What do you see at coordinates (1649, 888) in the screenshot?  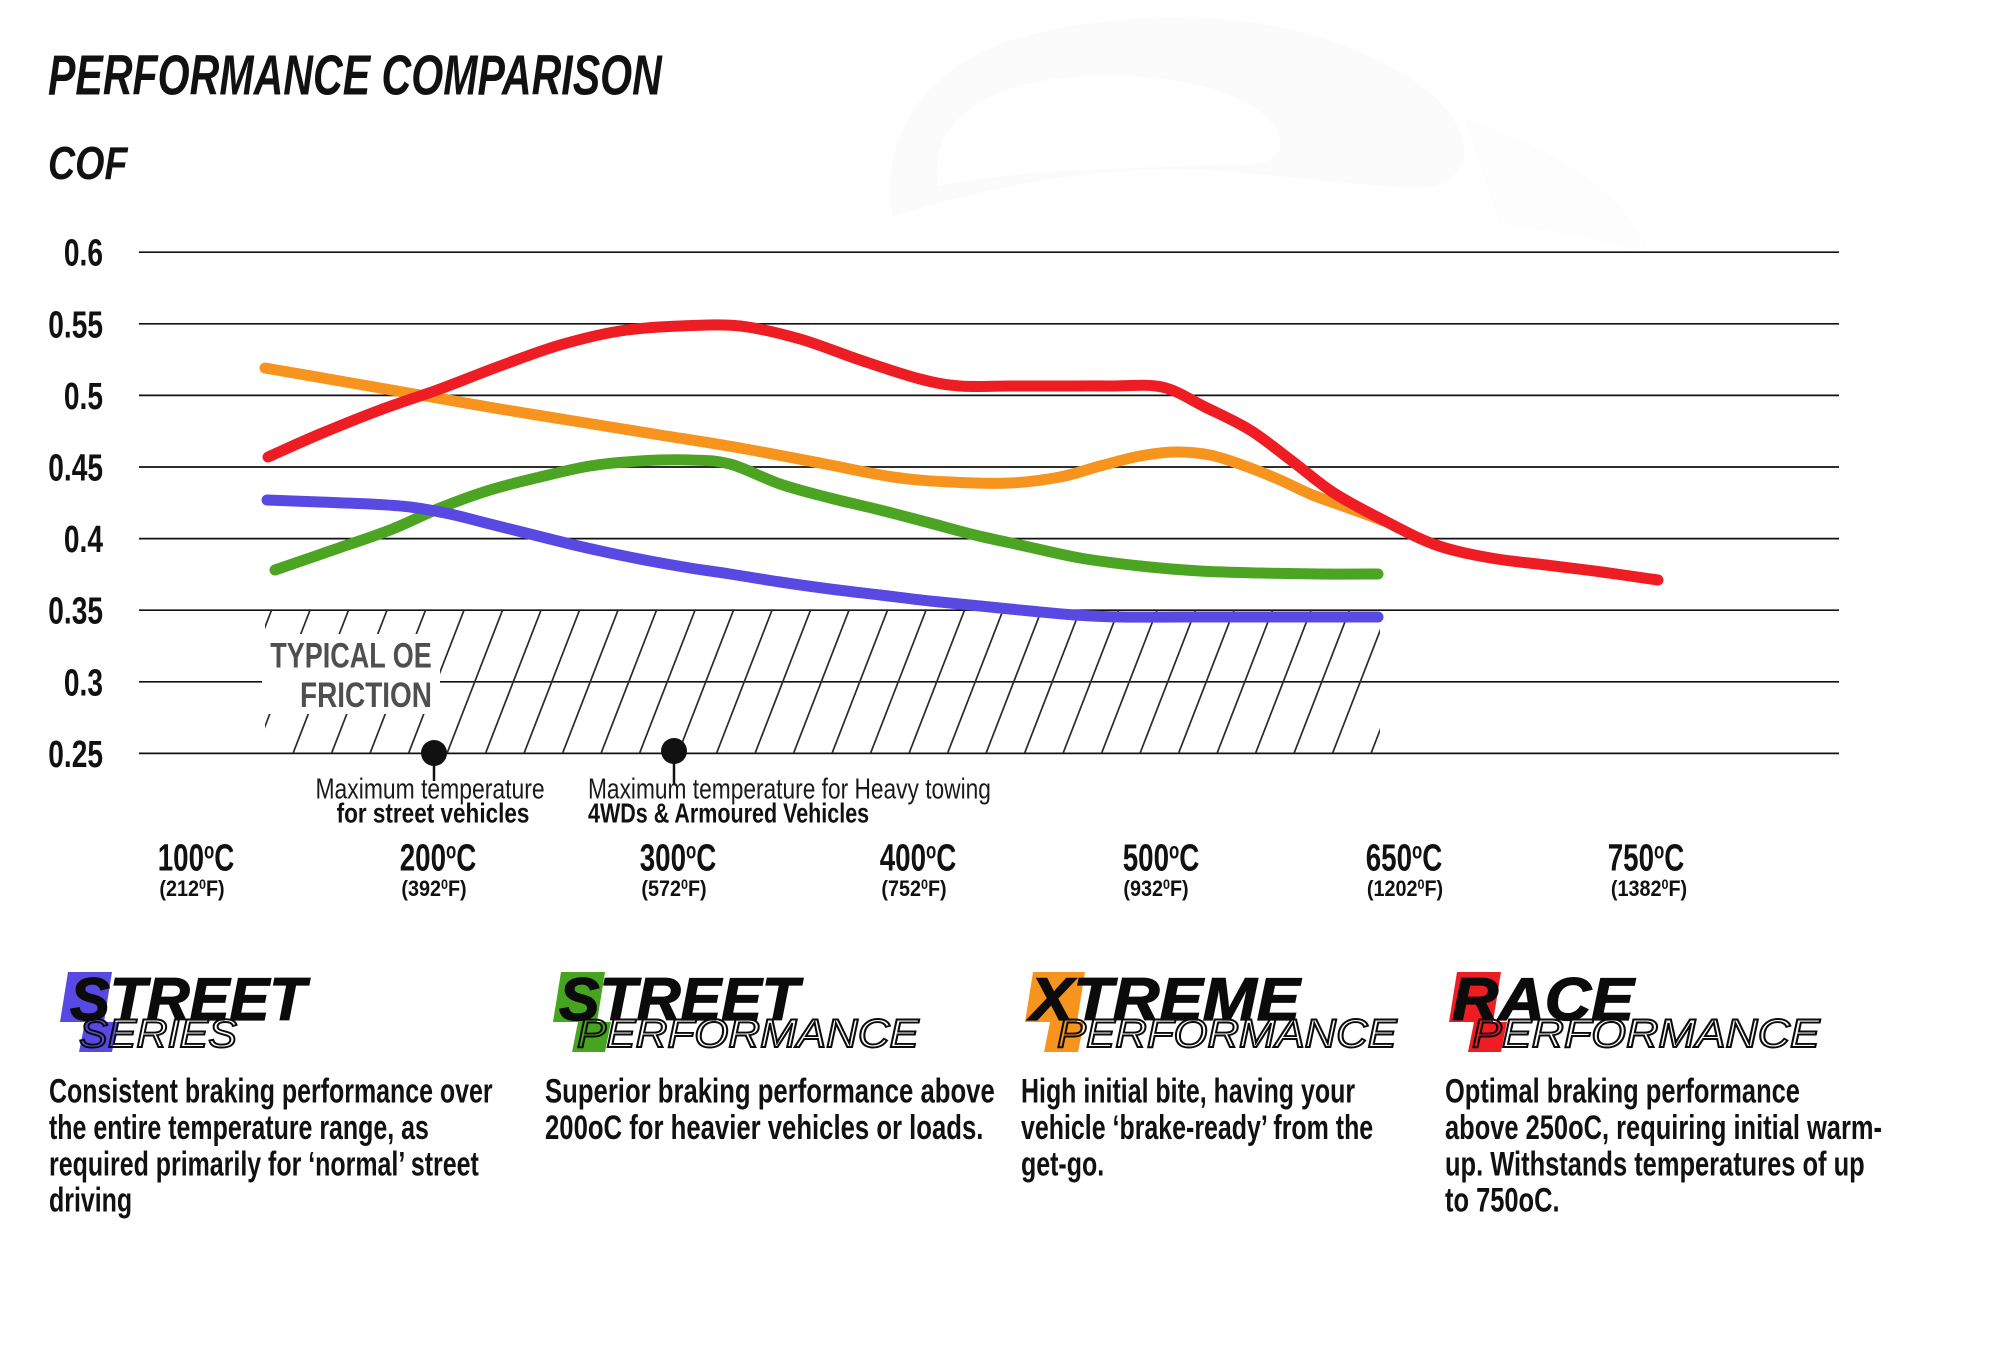 I see `svg-text: (13820F)` at bounding box center [1649, 888].